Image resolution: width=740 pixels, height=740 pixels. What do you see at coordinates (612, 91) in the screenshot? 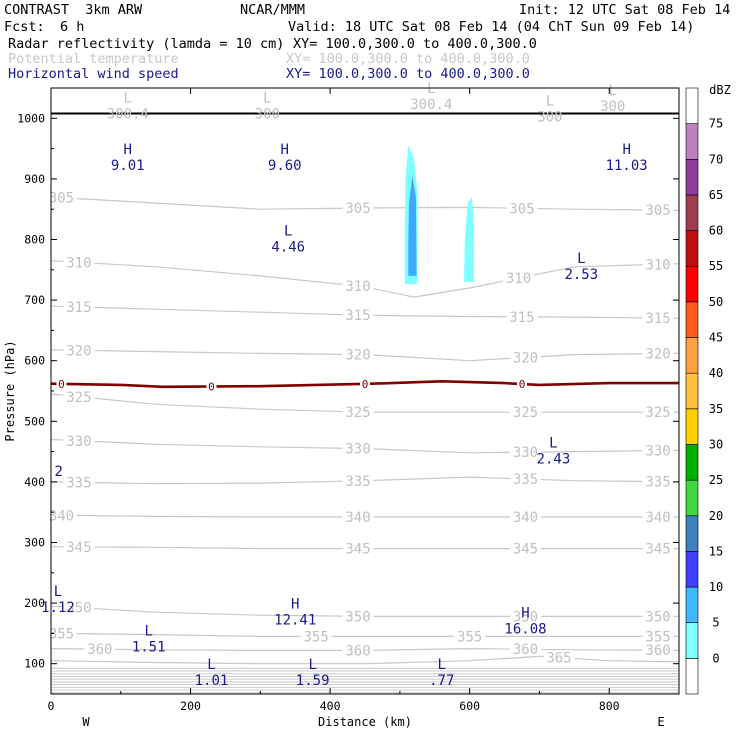
I see `theta-low-letter: L` at bounding box center [612, 91].